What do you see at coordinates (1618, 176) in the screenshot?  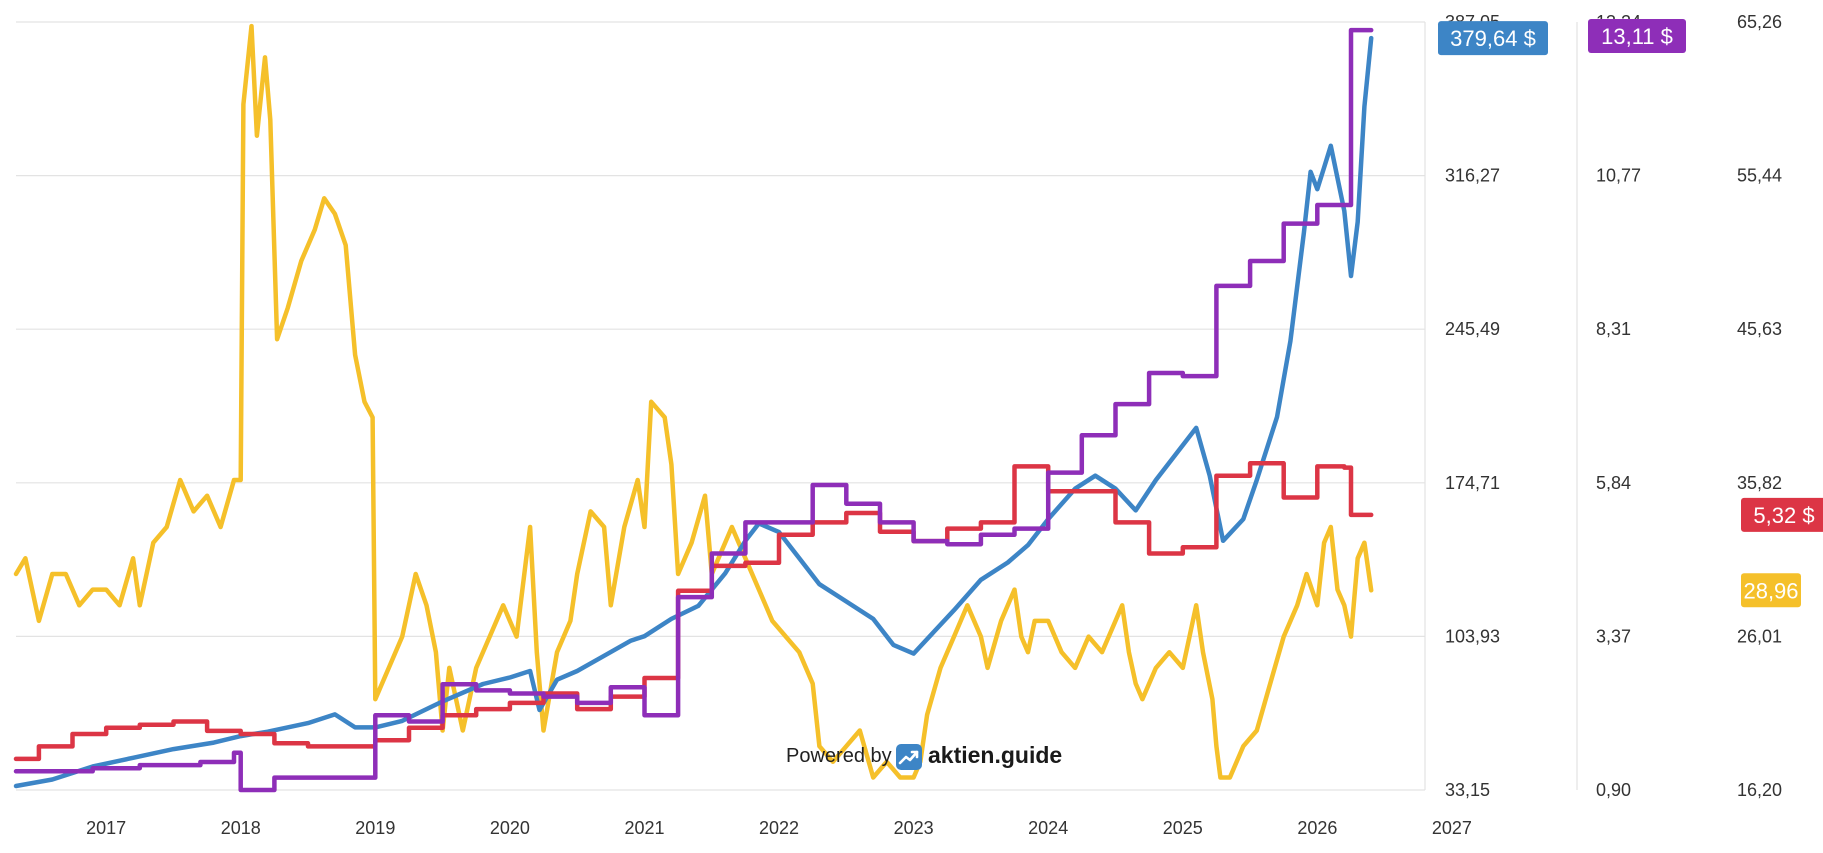 I see `y-tick-label: 10,77` at bounding box center [1618, 176].